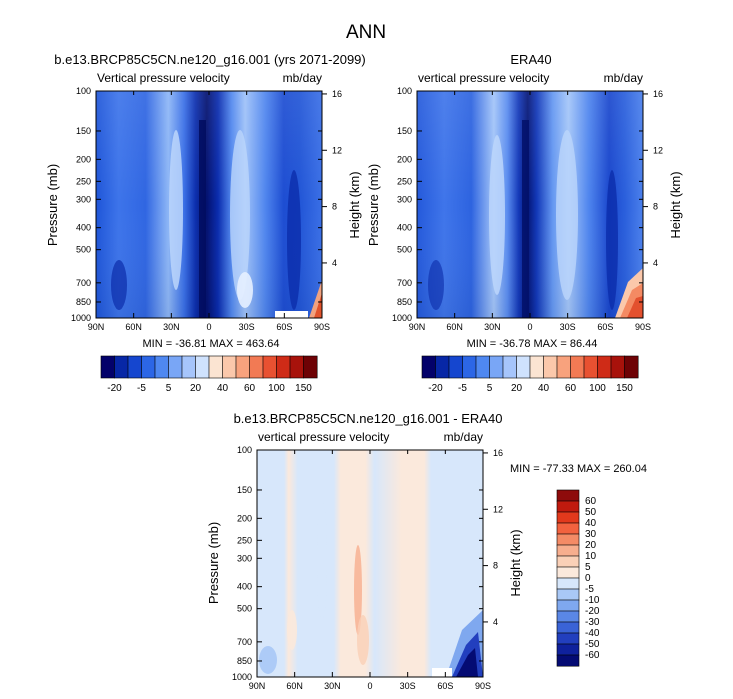  What do you see at coordinates (404, 199) in the screenshot?
I see `y-tick-label: 300` at bounding box center [404, 199].